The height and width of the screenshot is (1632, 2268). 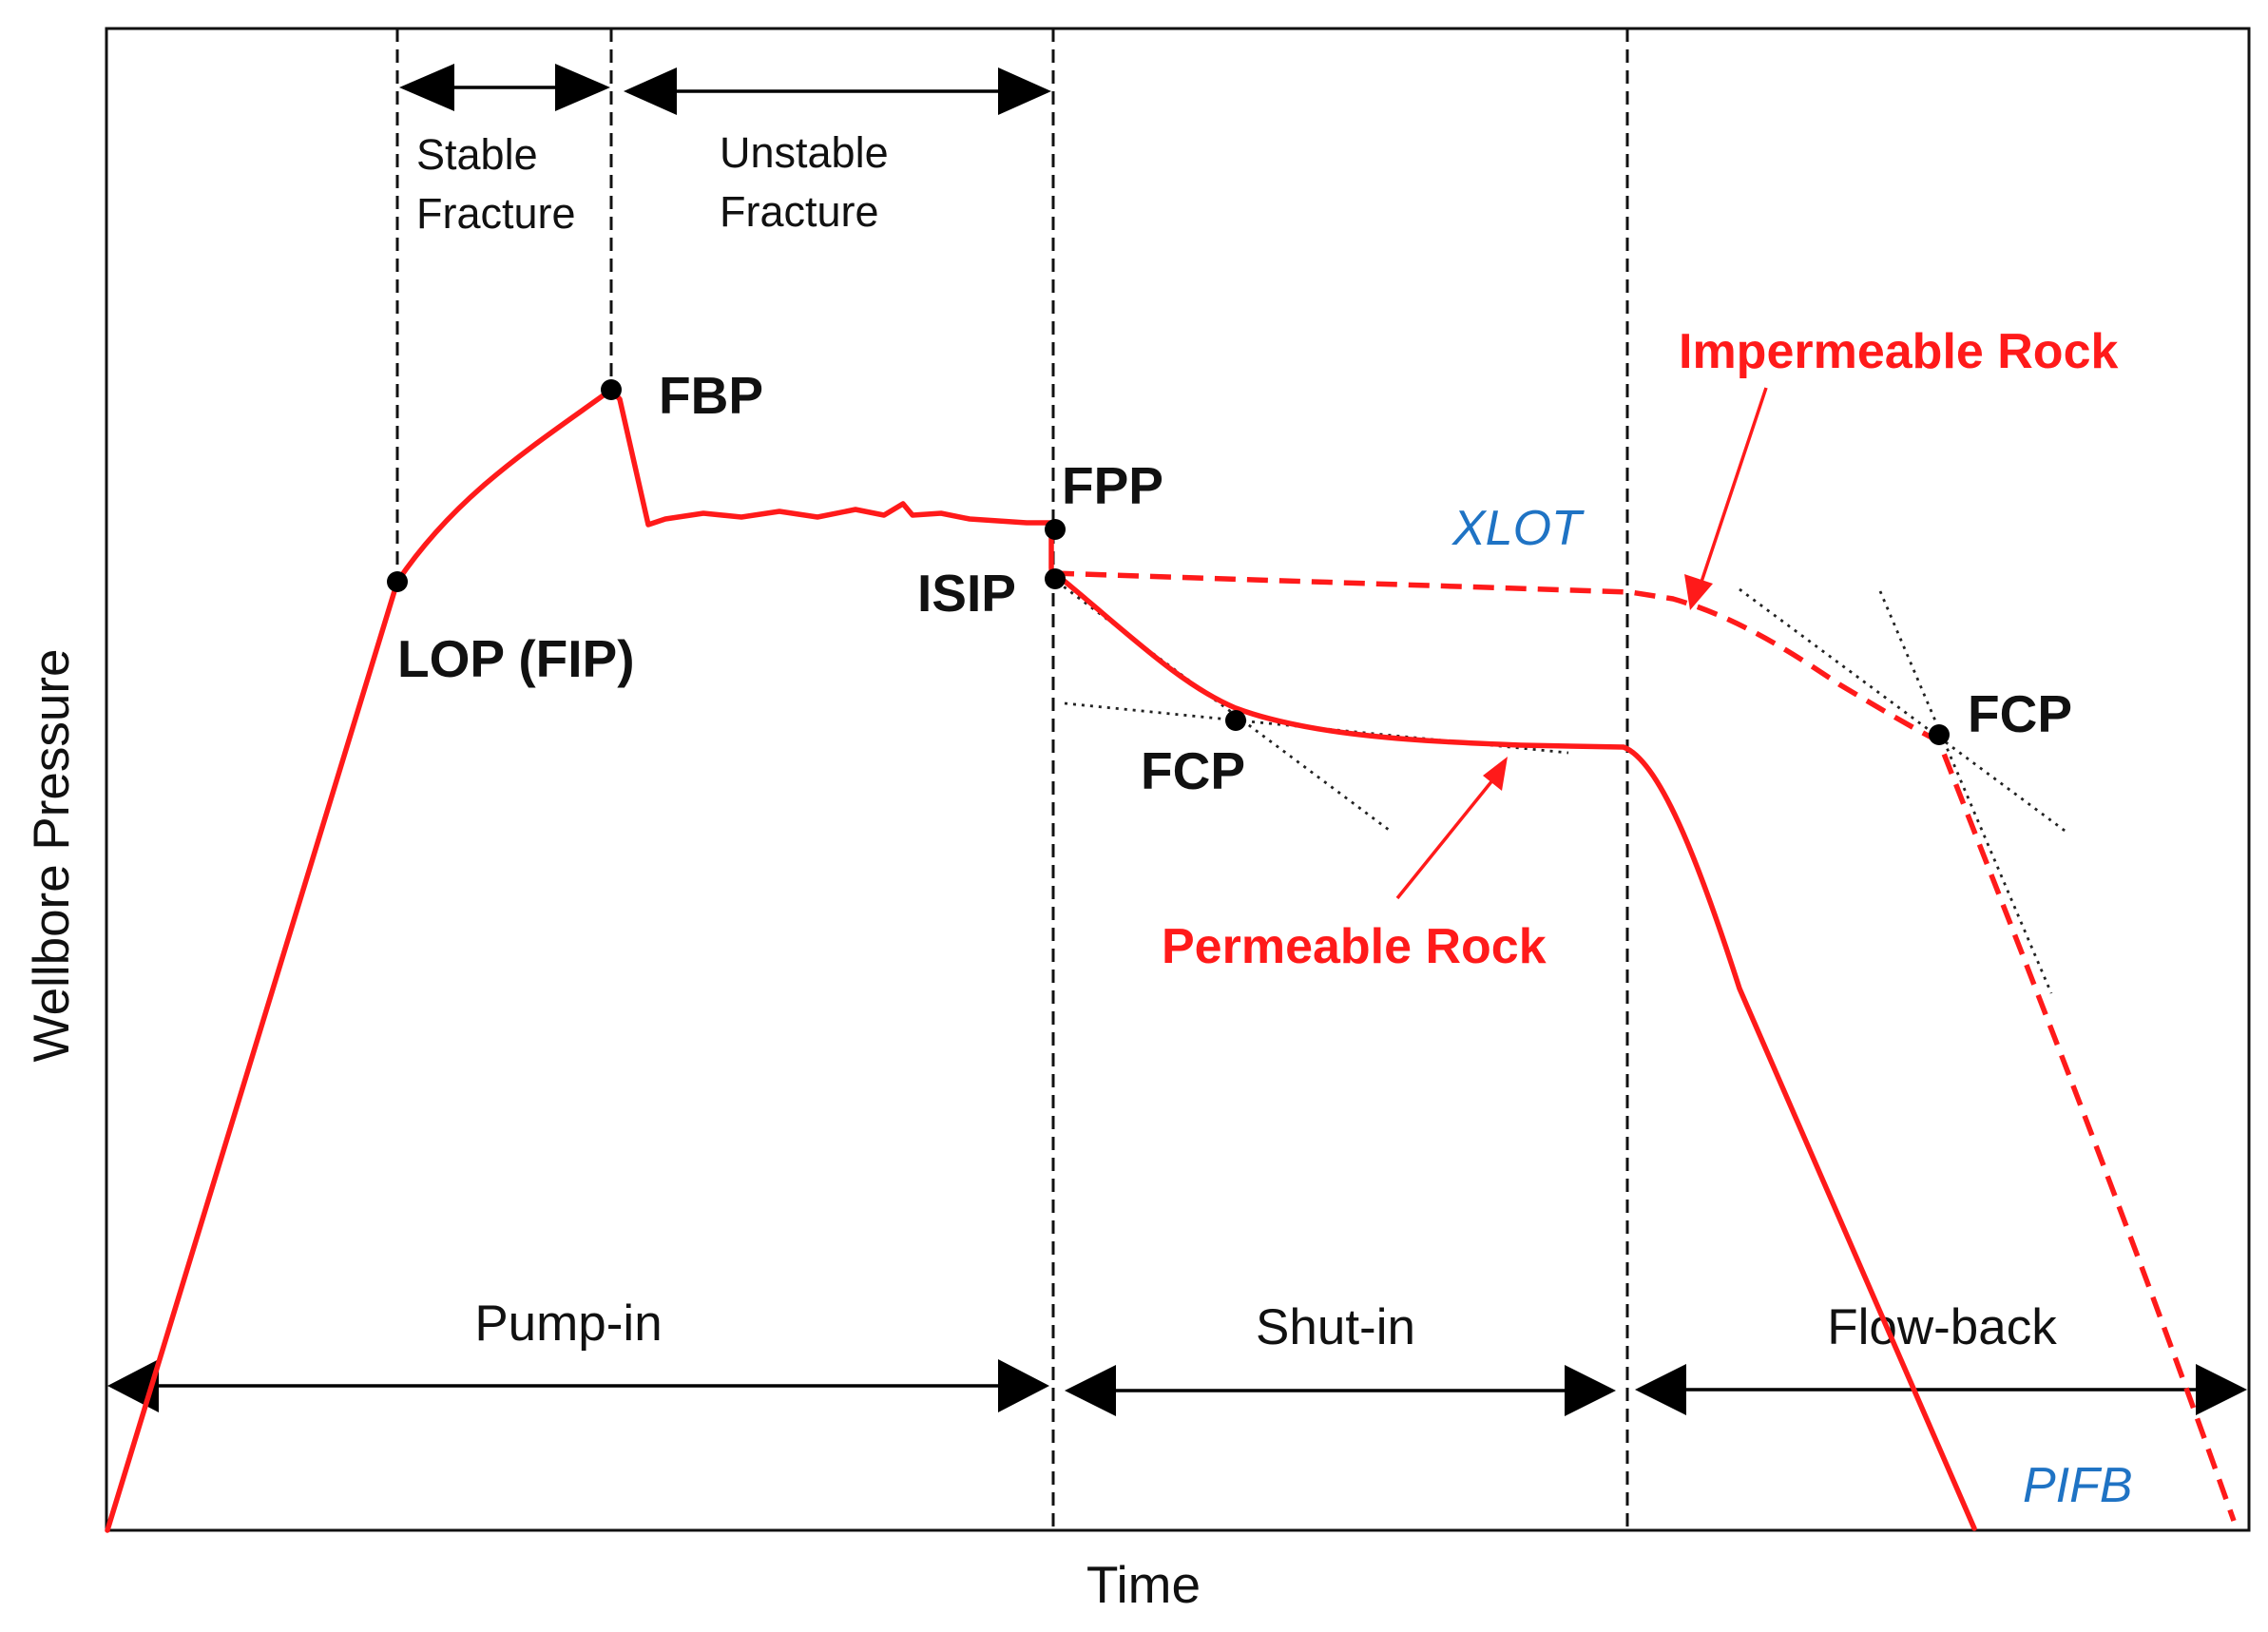 What do you see at coordinates (1193, 770) in the screenshot?
I see `fcp-permeable-label: FCP` at bounding box center [1193, 770].